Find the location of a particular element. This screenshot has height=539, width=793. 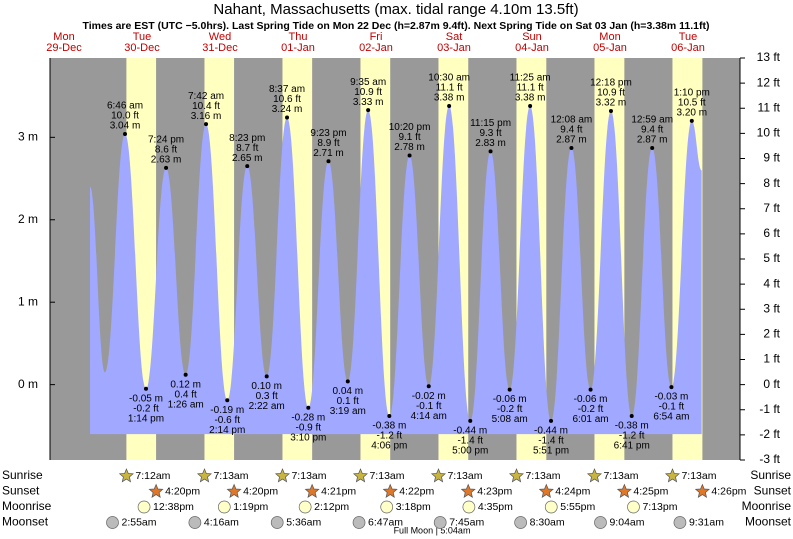

tide-ft: 0.4 ft is located at coordinates (186, 394).